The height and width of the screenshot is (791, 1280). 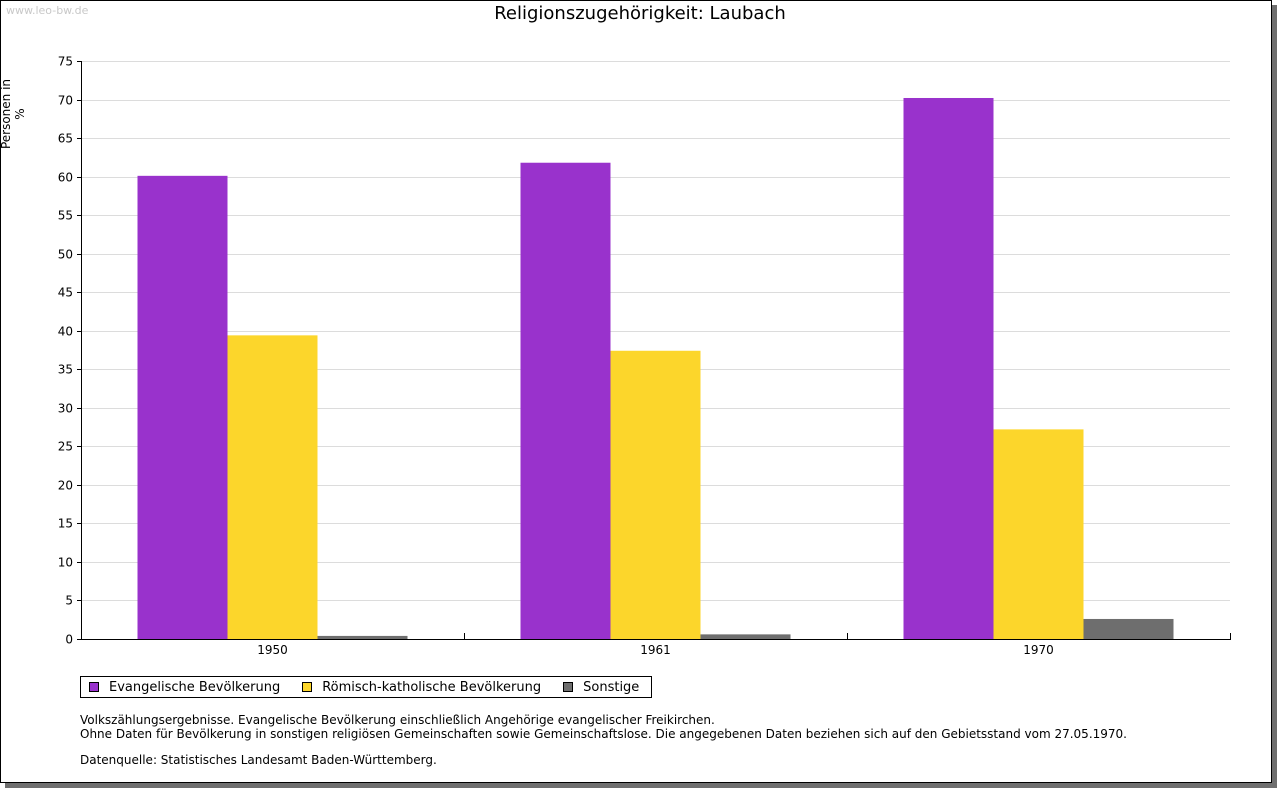 I want to click on y-tick-label-12: 60, so click(x=65, y=178).